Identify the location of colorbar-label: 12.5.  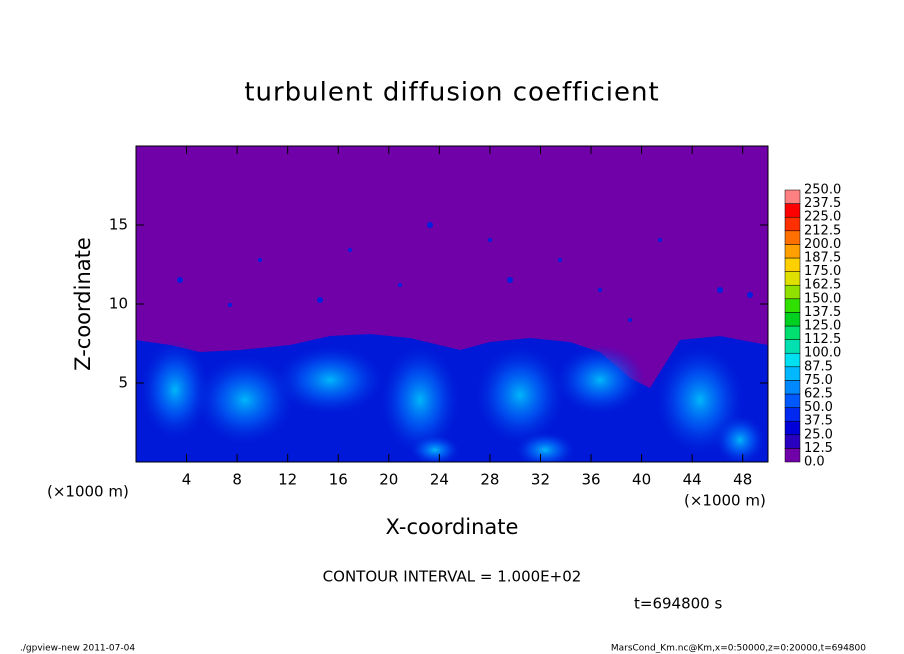
(818, 448).